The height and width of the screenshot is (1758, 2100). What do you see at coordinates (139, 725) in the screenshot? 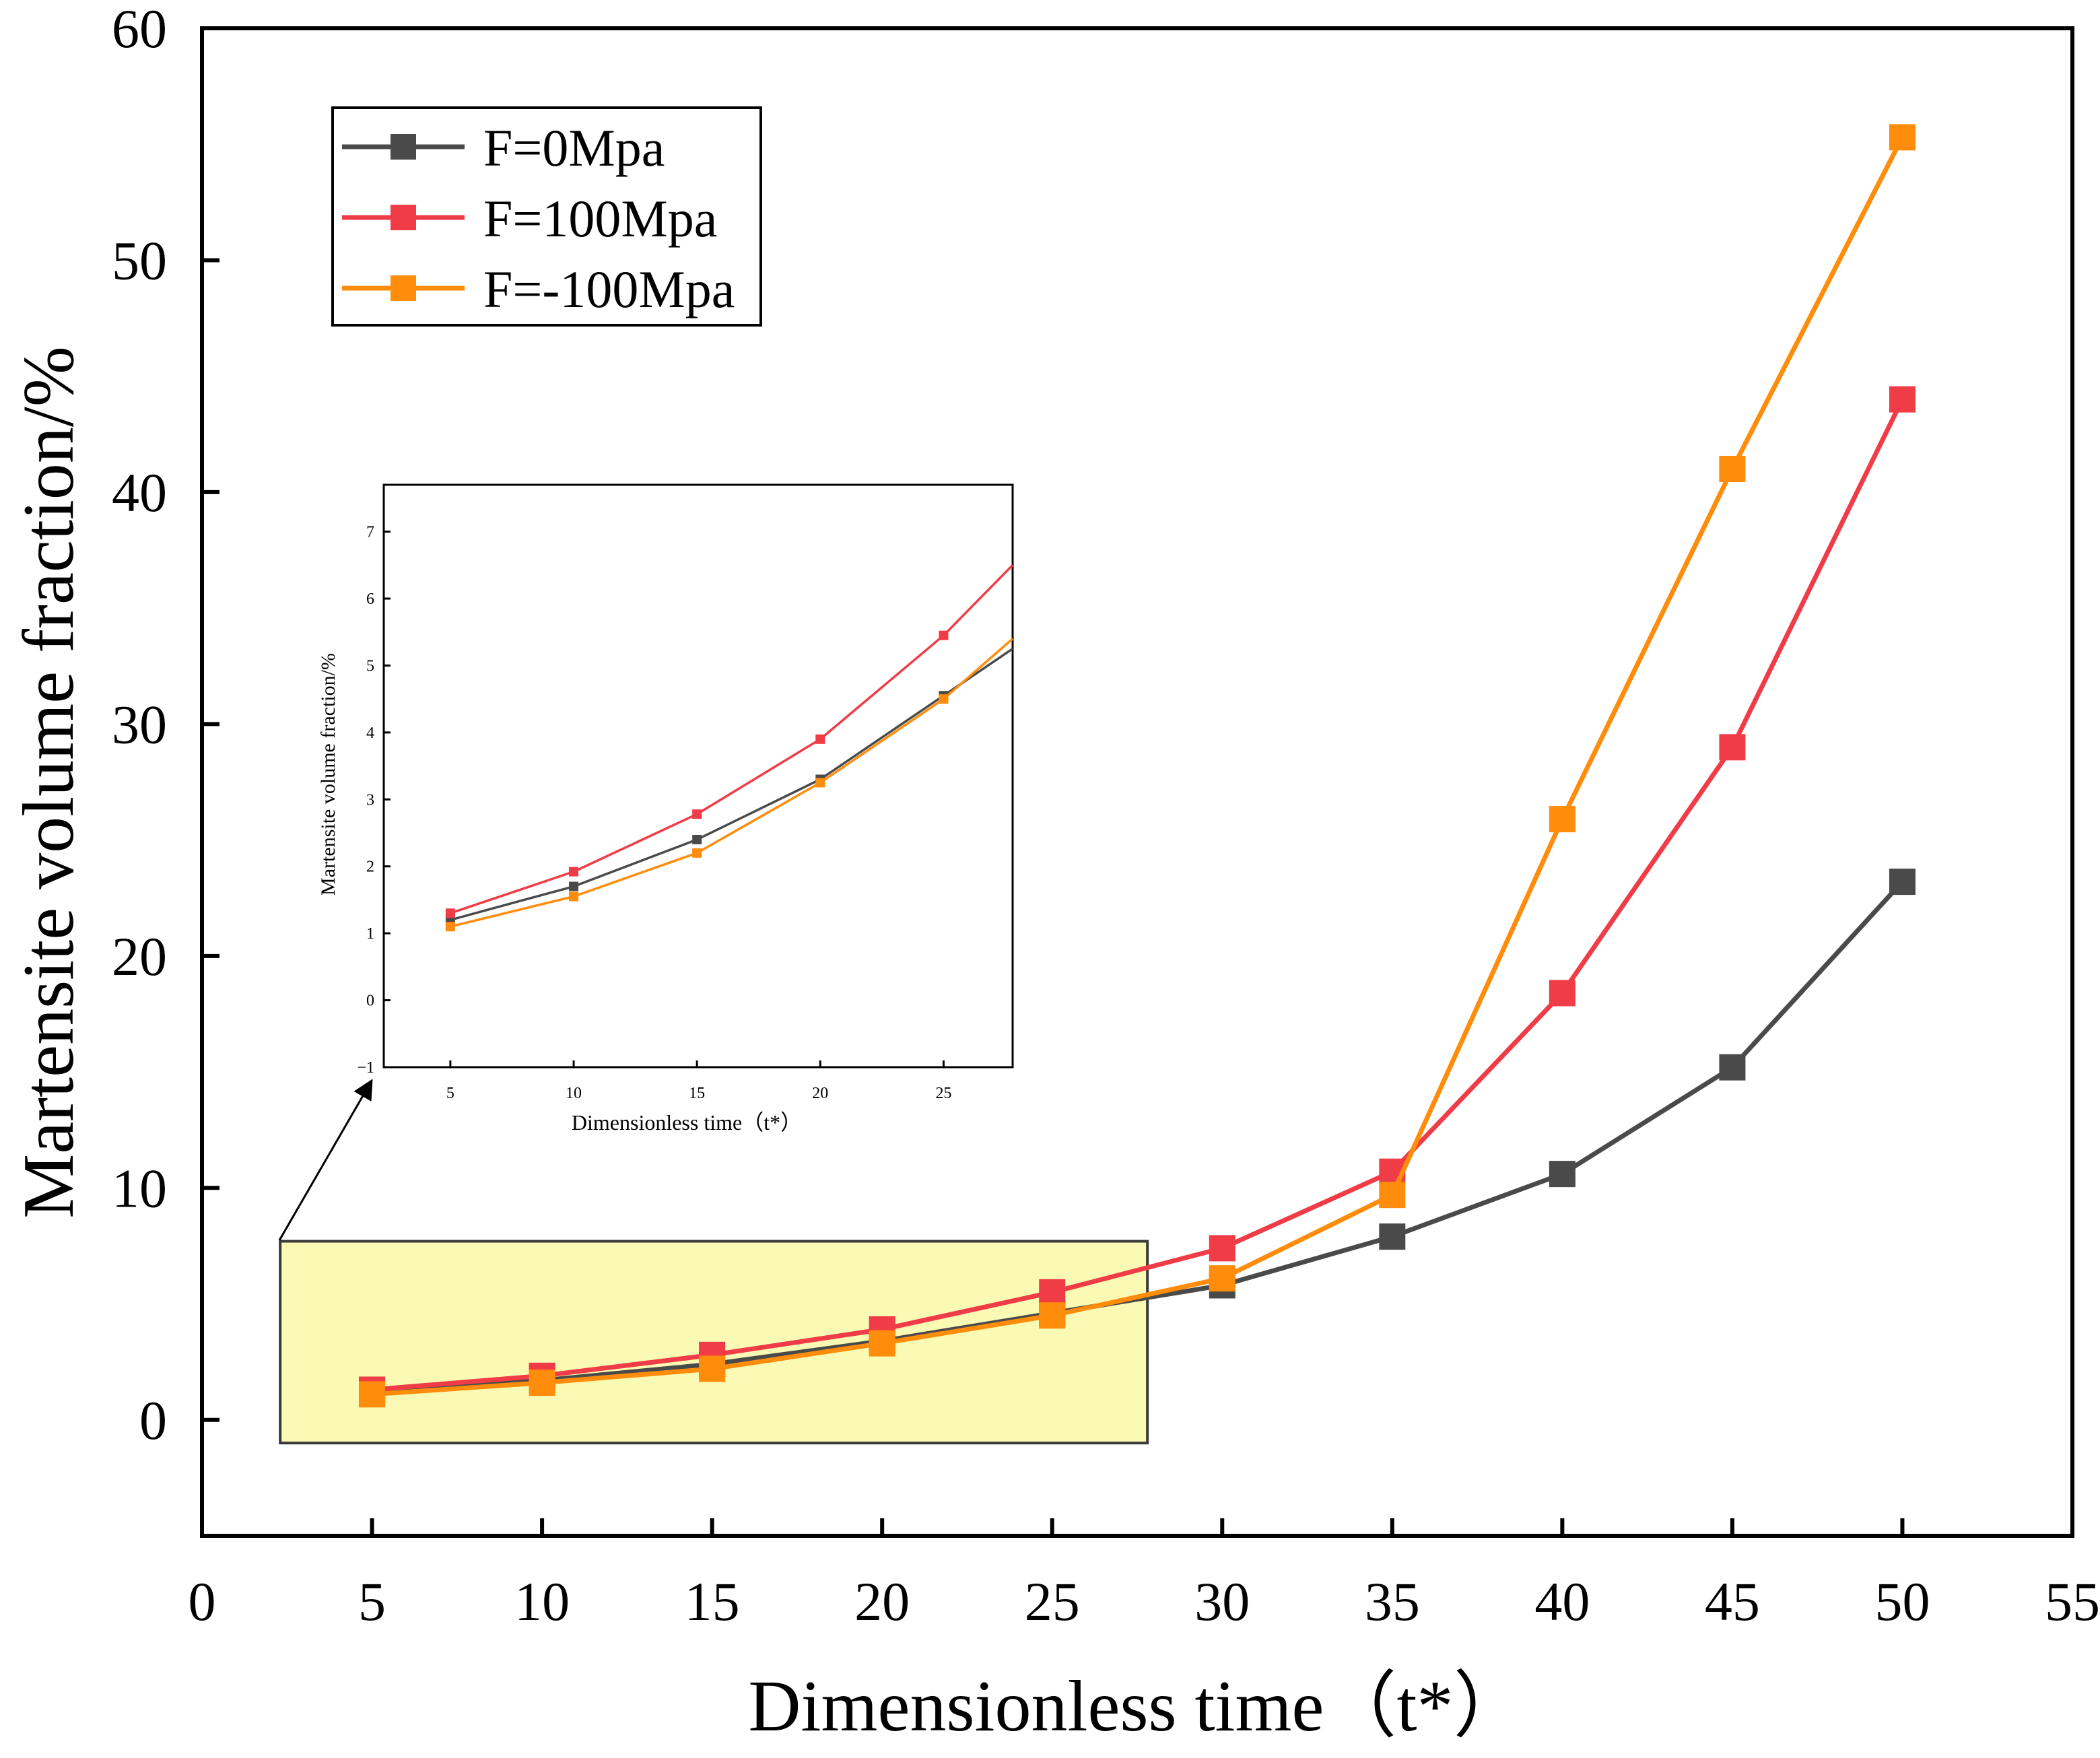
I see `y-tick-label: 30` at bounding box center [139, 725].